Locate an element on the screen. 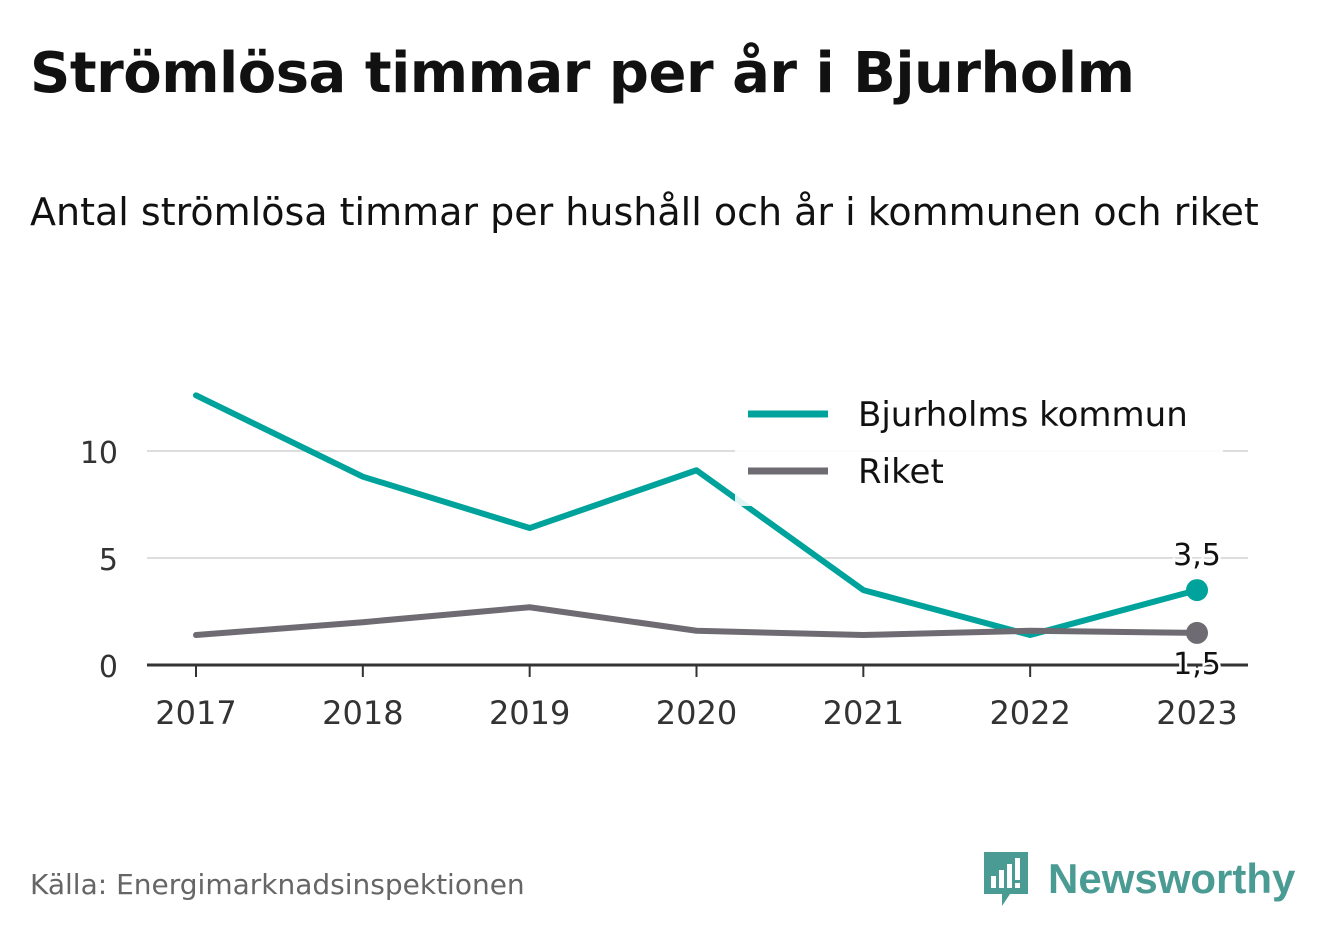  legend-label: Bjurholms kommun is located at coordinates (1023, 415).